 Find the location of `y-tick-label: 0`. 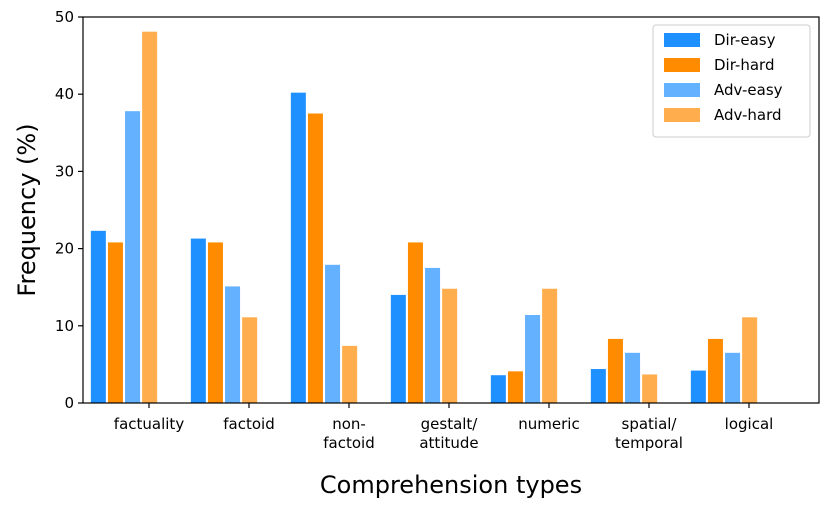

y-tick-label: 0 is located at coordinates (69, 403).